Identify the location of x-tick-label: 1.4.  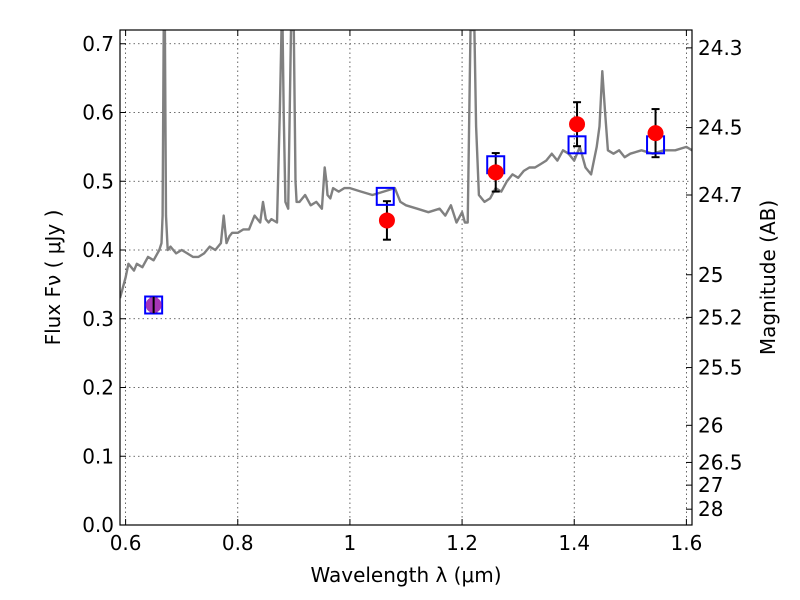
(574, 543).